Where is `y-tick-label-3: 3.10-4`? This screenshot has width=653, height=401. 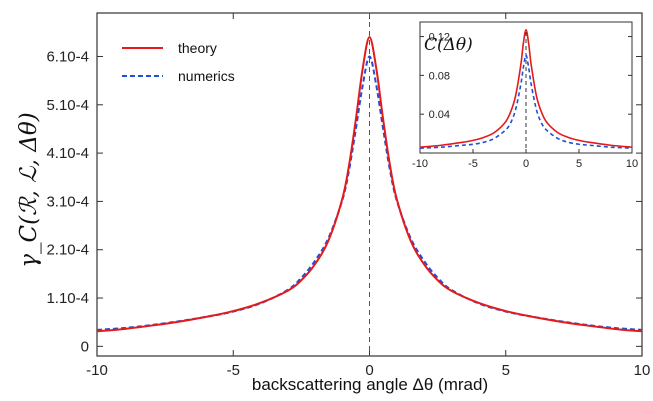
y-tick-label-3: 3.10-4 is located at coordinates (67, 201).